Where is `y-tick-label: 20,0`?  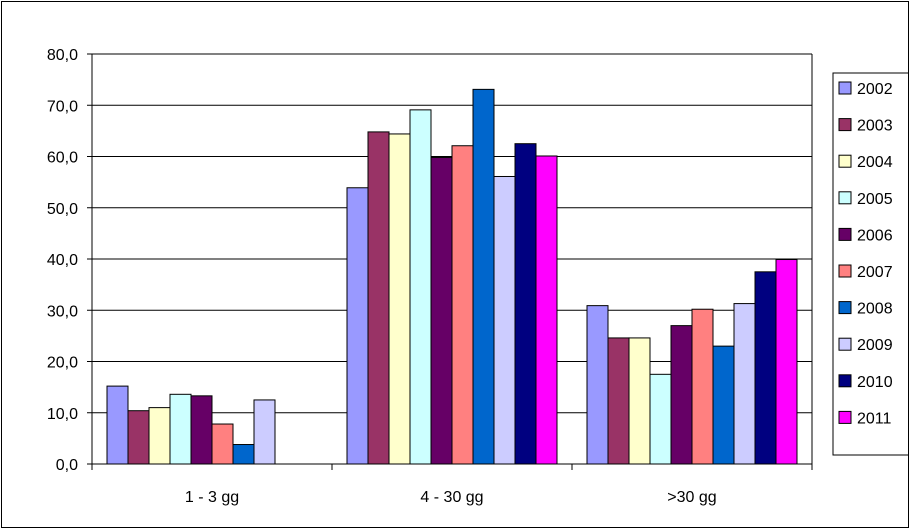
y-tick-label: 20,0 is located at coordinates (62, 363).